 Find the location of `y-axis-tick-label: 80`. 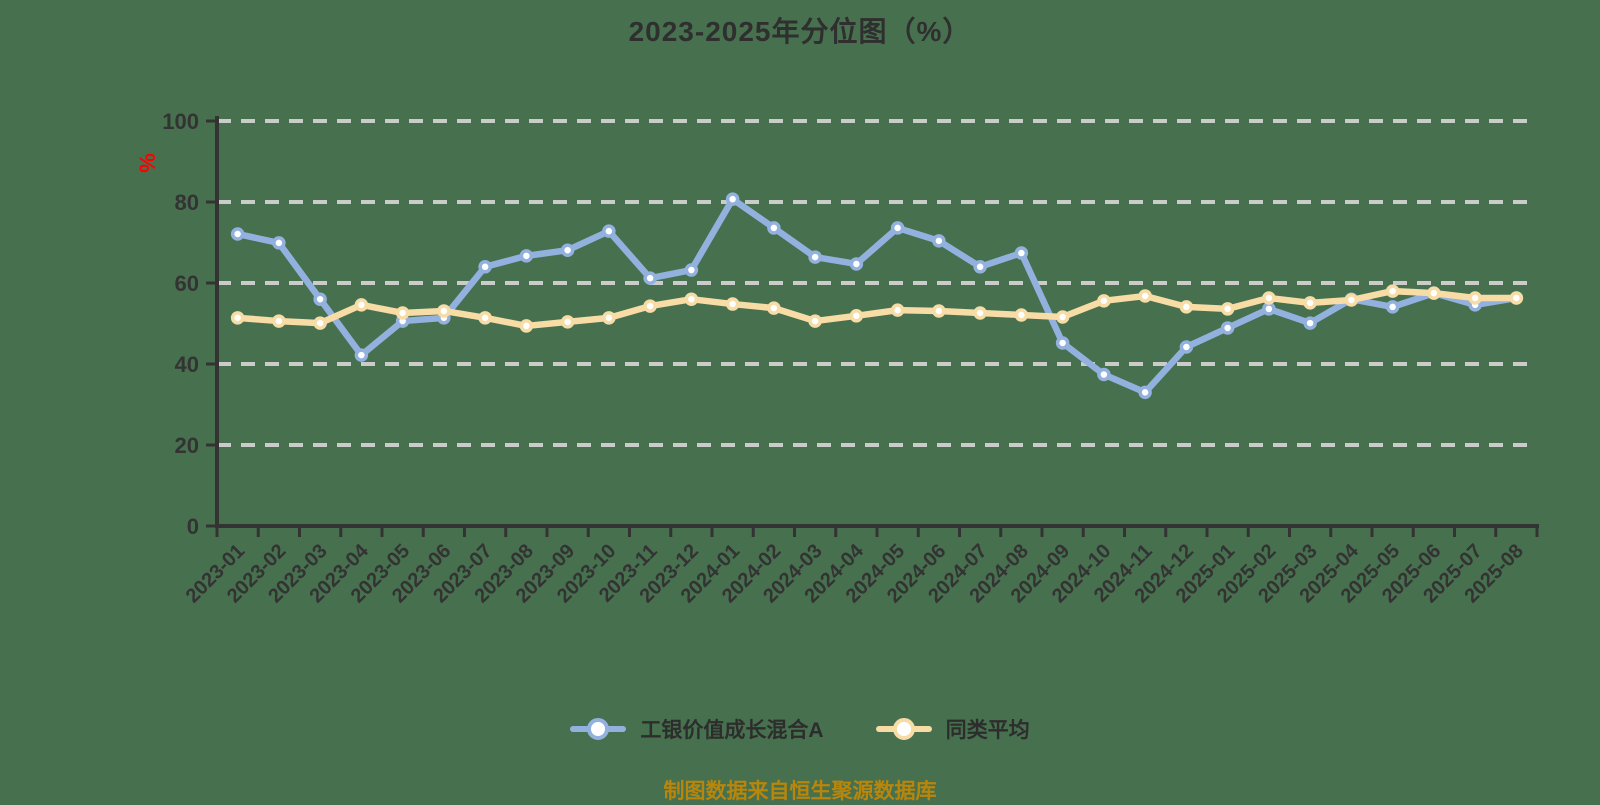

y-axis-tick-label: 80 is located at coordinates (187, 202).